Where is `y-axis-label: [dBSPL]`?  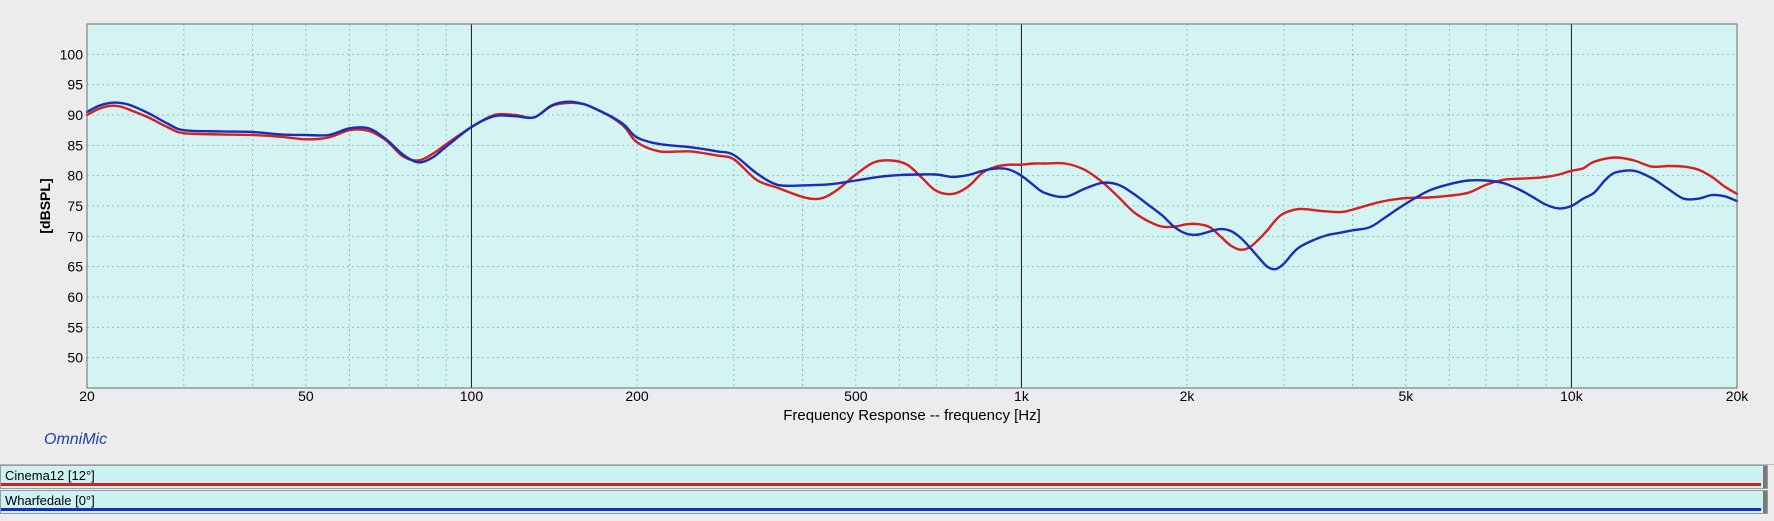 y-axis-label: [dBSPL] is located at coordinates (45, 205).